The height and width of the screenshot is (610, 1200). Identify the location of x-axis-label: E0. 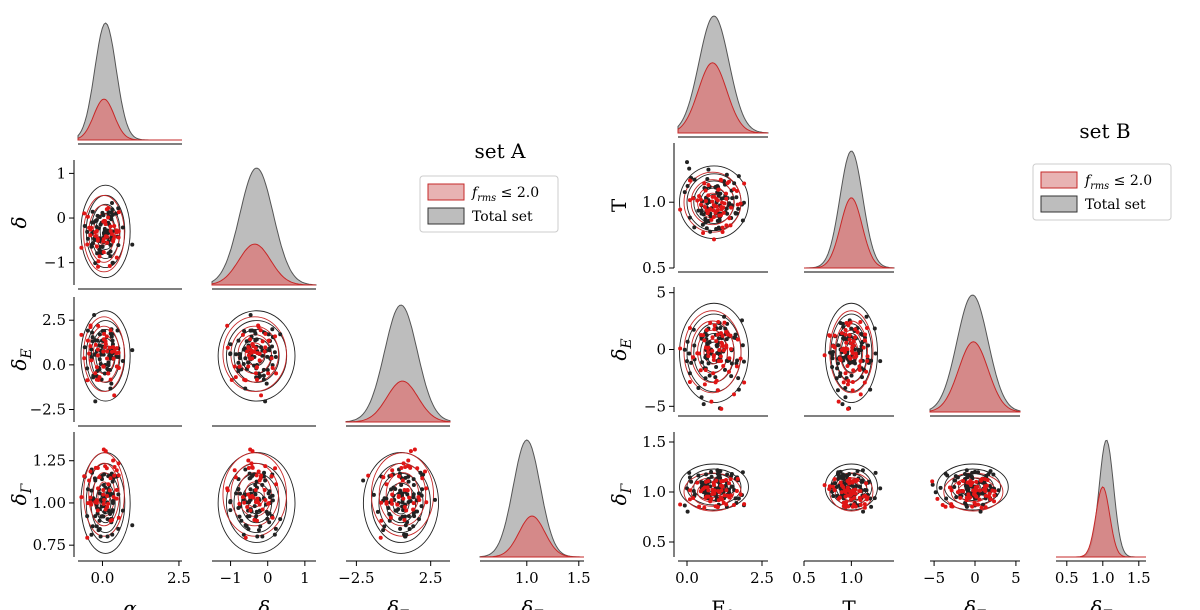
(723, 603).